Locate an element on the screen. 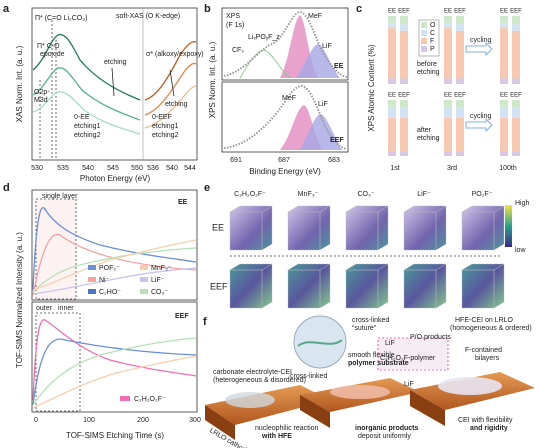  x-tick-label: 550 is located at coordinates (137, 168).